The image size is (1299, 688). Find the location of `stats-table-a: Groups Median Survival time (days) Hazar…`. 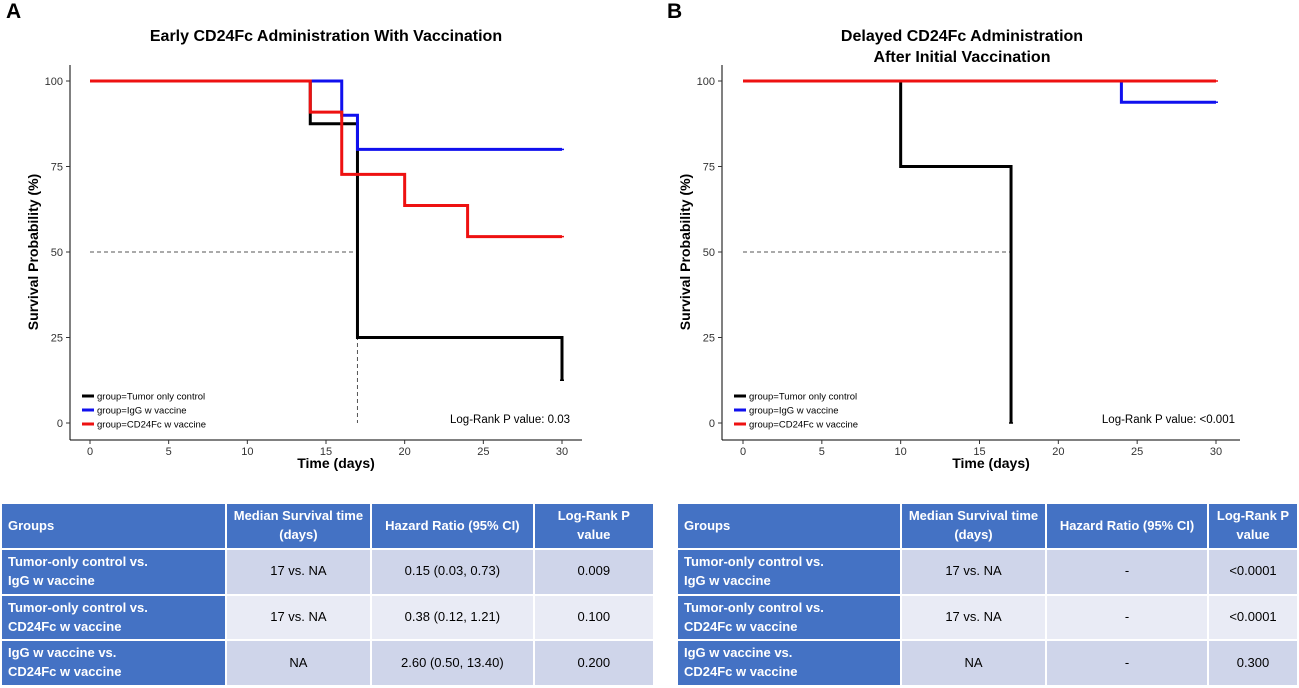

stats-table-a: Groups Median Survival time (days) Hazar… is located at coordinates (327, 594).